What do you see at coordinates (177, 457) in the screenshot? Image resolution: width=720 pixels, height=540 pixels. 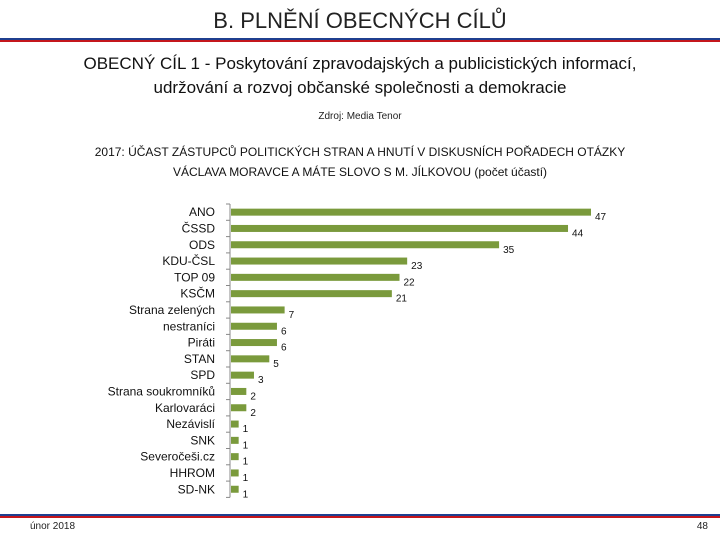 I see `category-label: Severočeši.cz` at bounding box center [177, 457].